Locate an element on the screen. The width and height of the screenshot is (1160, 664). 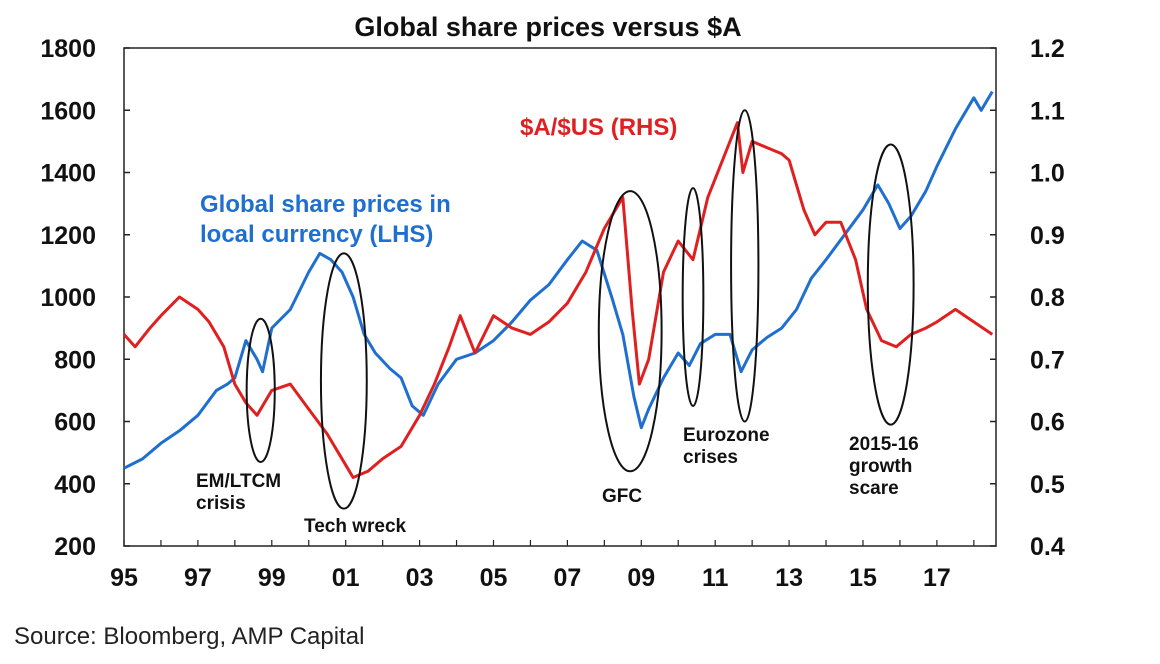
y-right-tick-label: 0.8 is located at coordinates (1047, 298).